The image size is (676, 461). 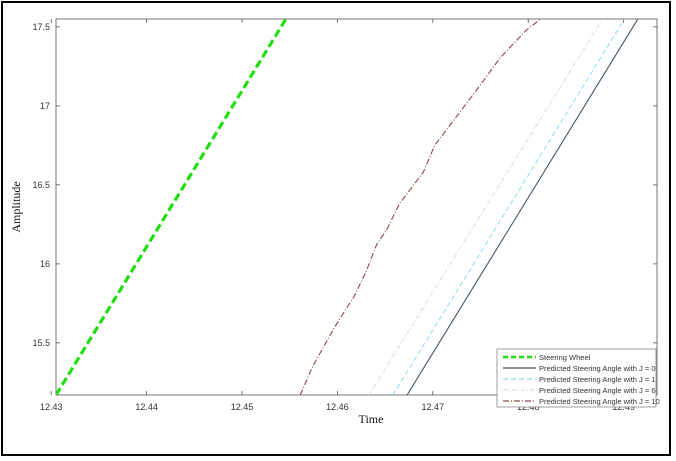 I want to click on x-axis-title: Time, so click(x=371, y=419).